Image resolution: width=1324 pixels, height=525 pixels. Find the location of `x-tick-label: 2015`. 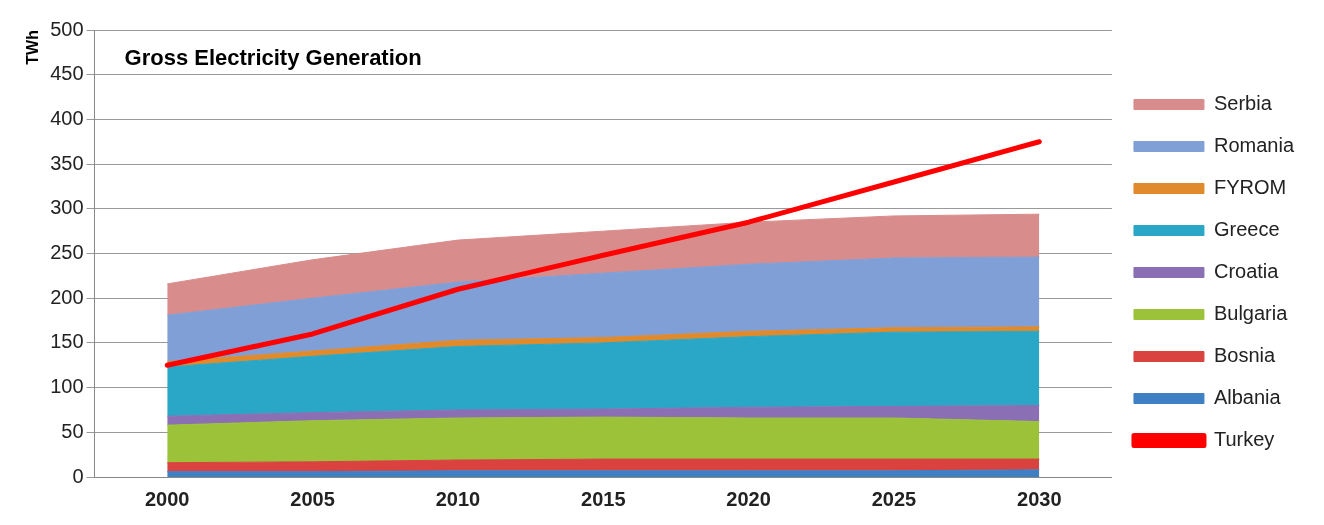

x-tick-label: 2015 is located at coordinates (603, 498).